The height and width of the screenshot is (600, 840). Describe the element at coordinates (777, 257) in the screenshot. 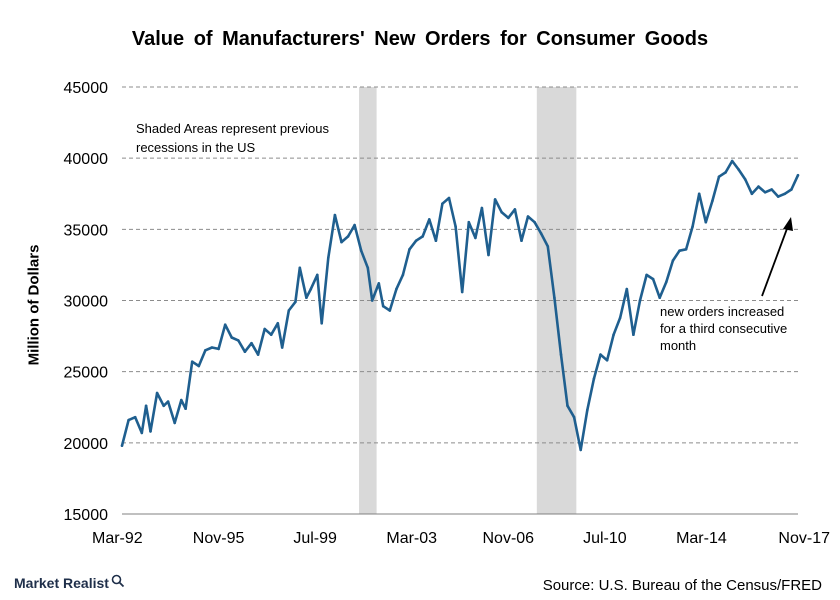

I see `annotation-arrow` at that location.